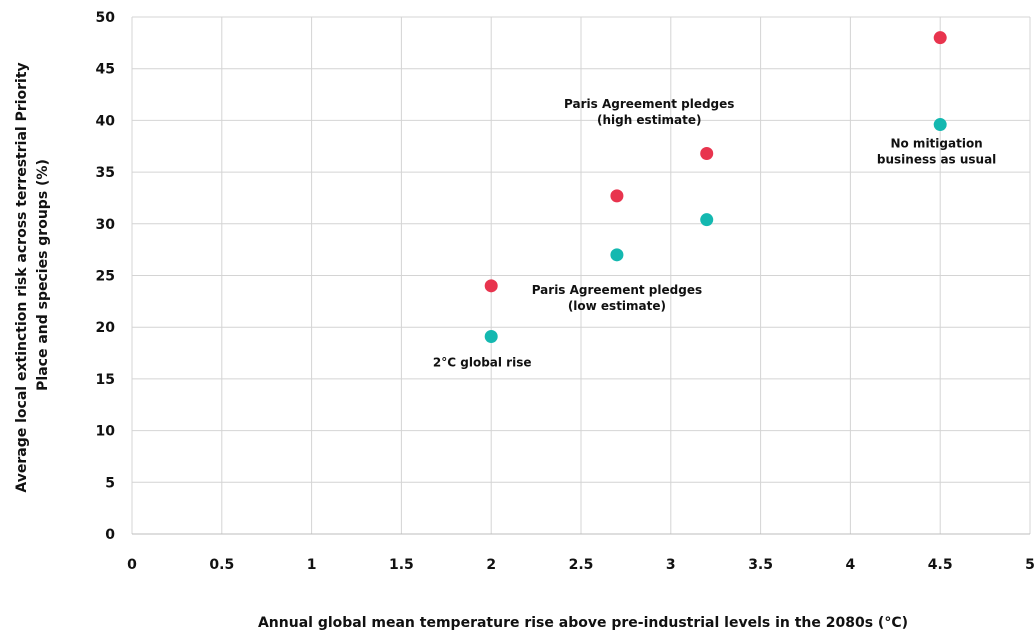 The image size is (1034, 636). What do you see at coordinates (43, 275) in the screenshot?
I see `y-axis-label-line-2: Place and species groups (%)` at bounding box center [43, 275].